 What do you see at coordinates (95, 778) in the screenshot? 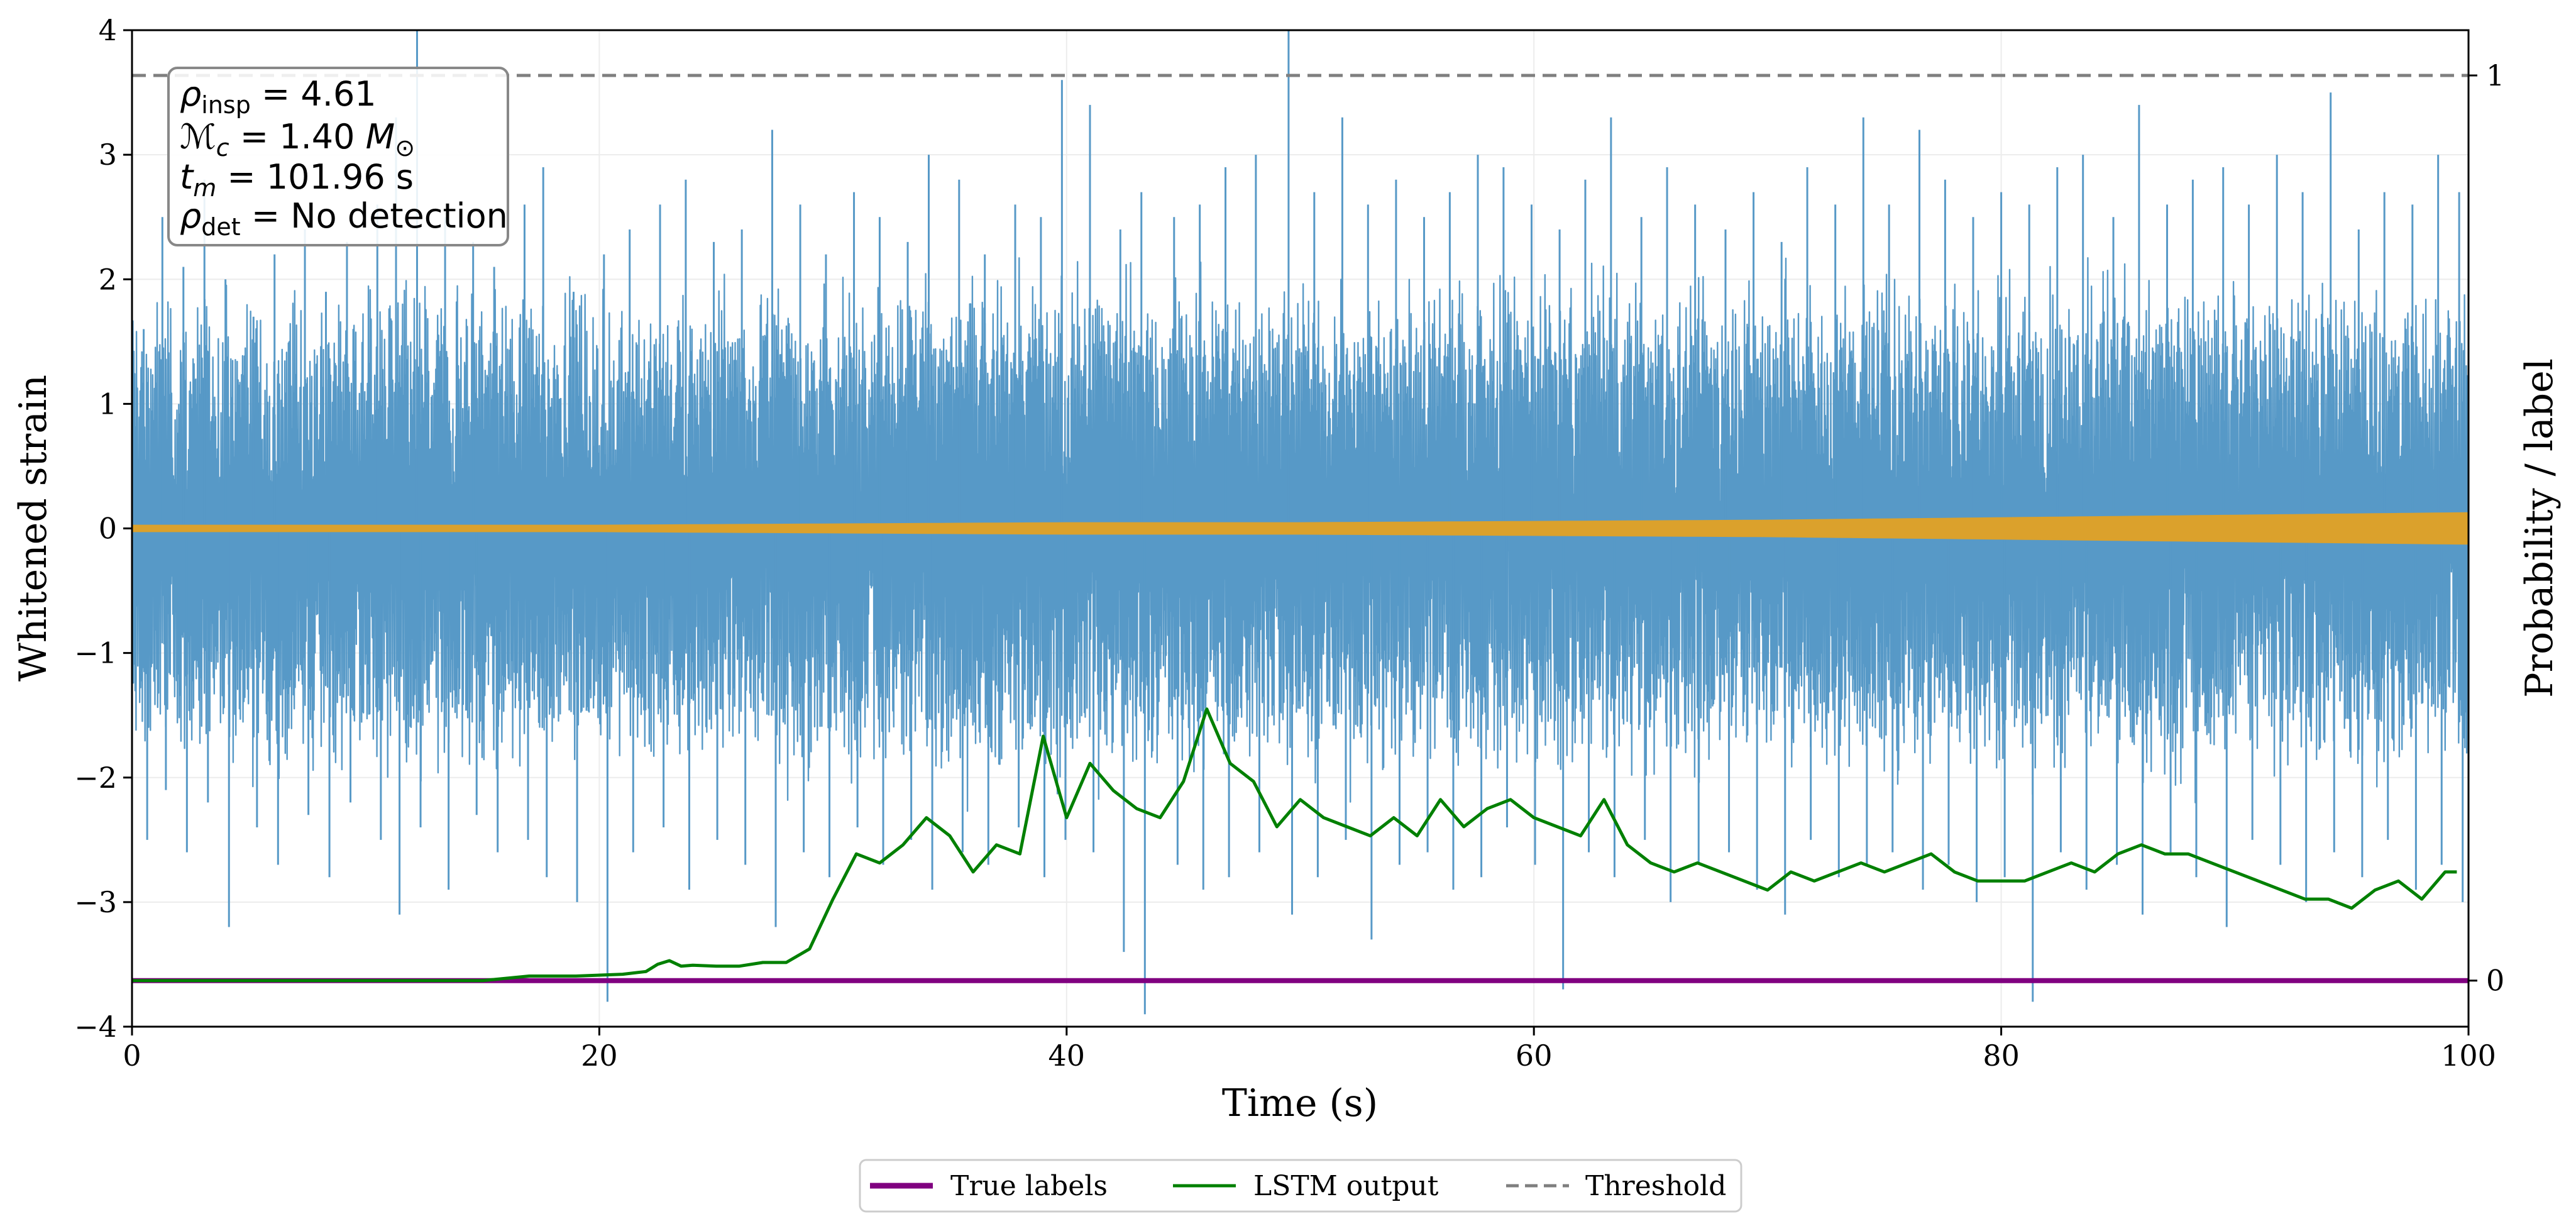
I see `y-tick-label: −2` at bounding box center [95, 778].